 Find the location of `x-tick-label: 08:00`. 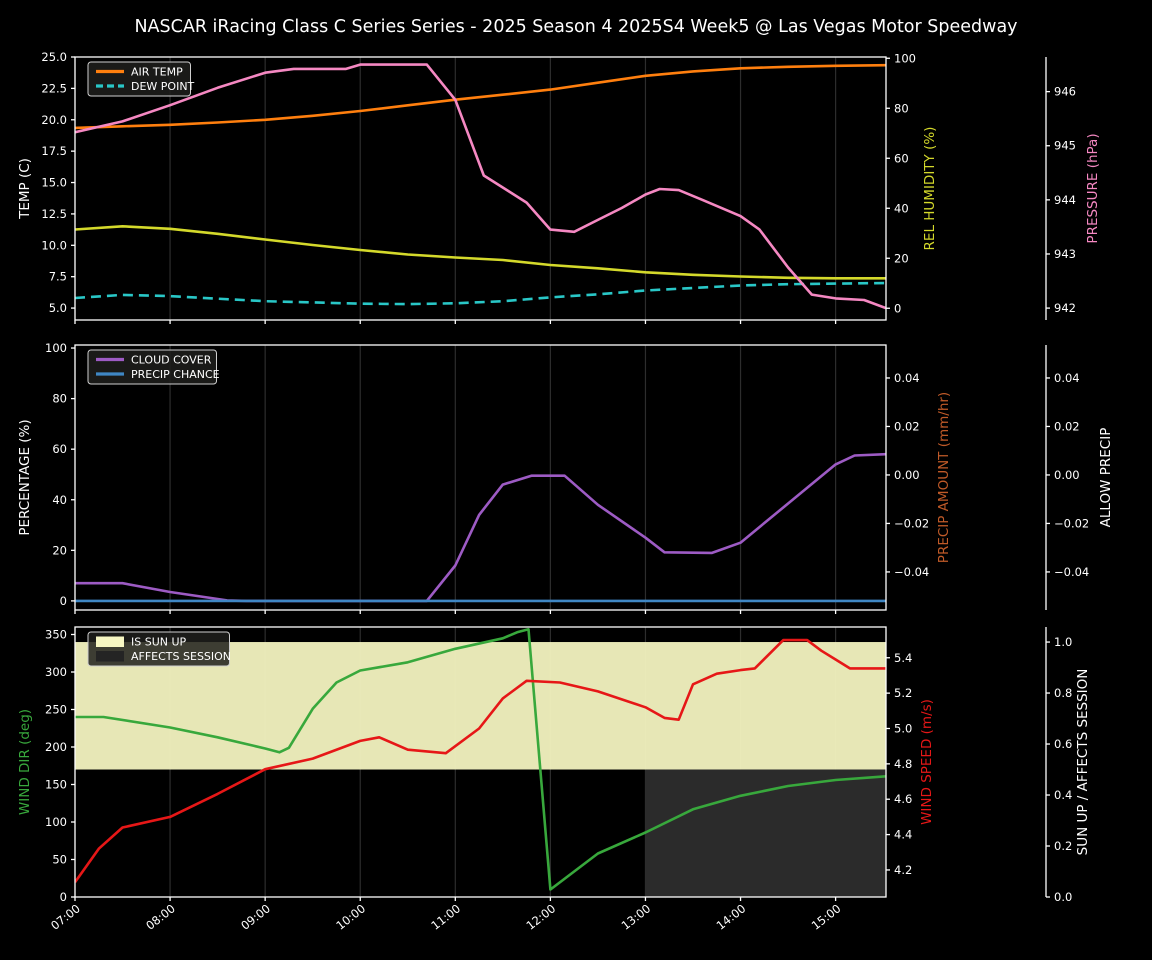

x-tick-label: 08:00 is located at coordinates (160, 916).